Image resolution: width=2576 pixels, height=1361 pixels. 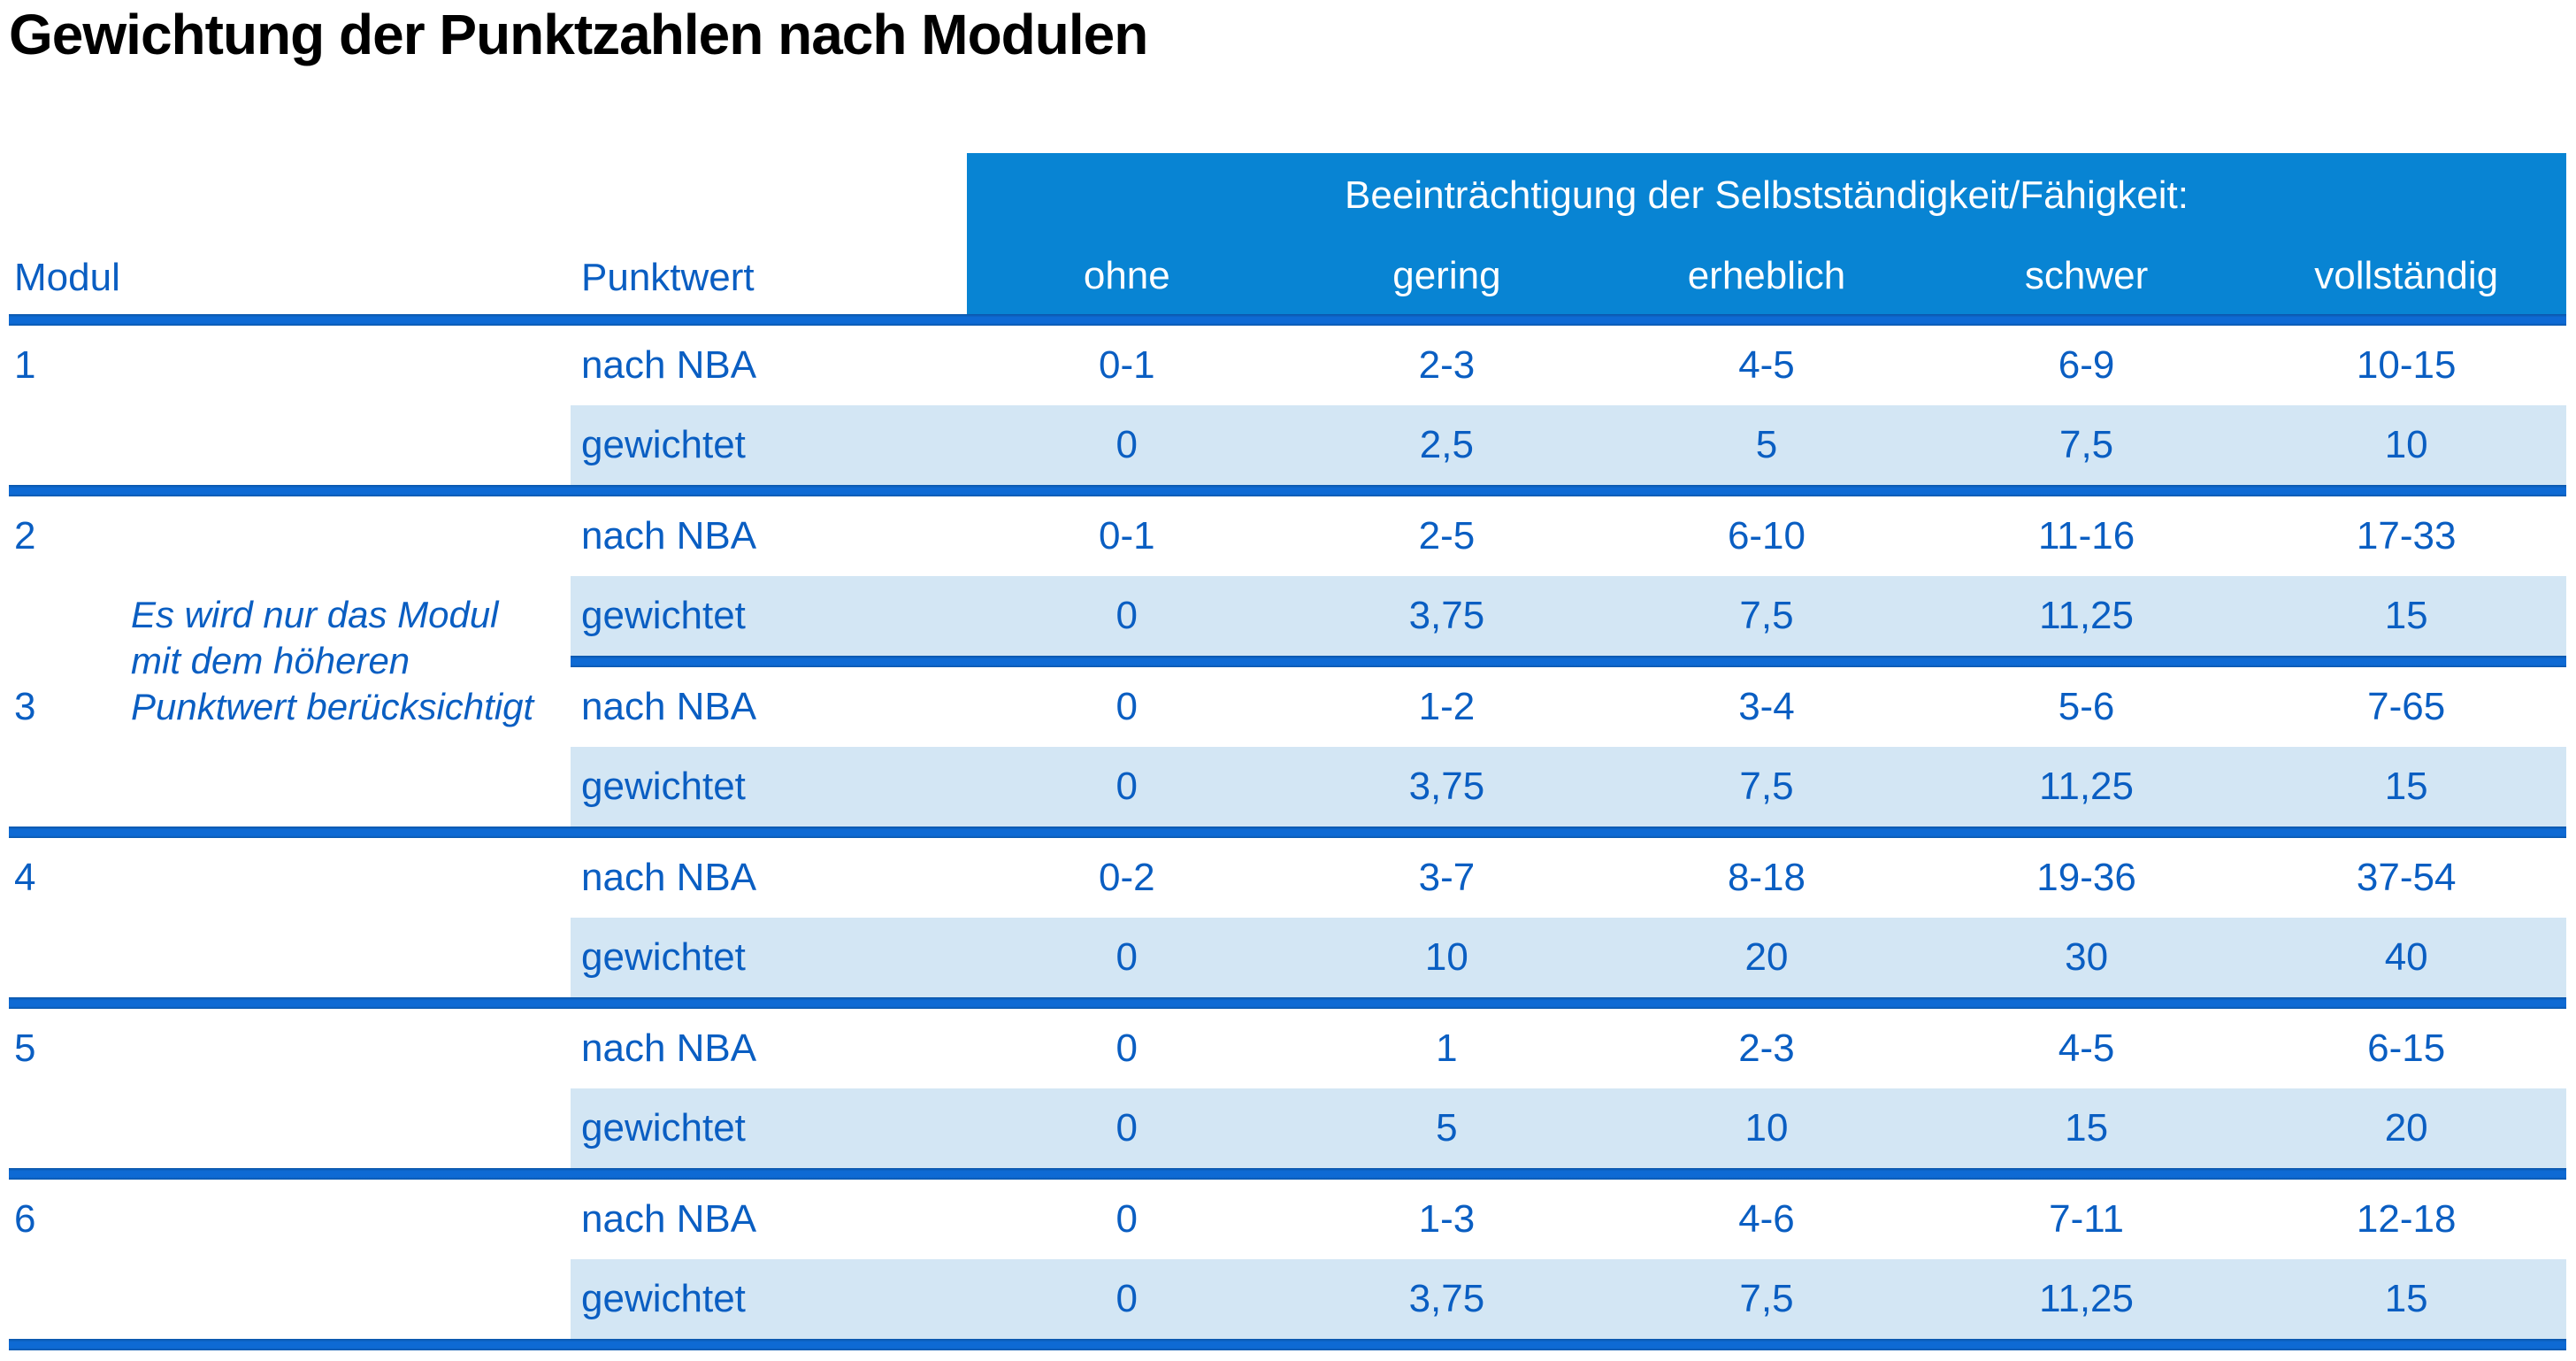 I want to click on value-cell: 1-2, so click(x=1447, y=706).